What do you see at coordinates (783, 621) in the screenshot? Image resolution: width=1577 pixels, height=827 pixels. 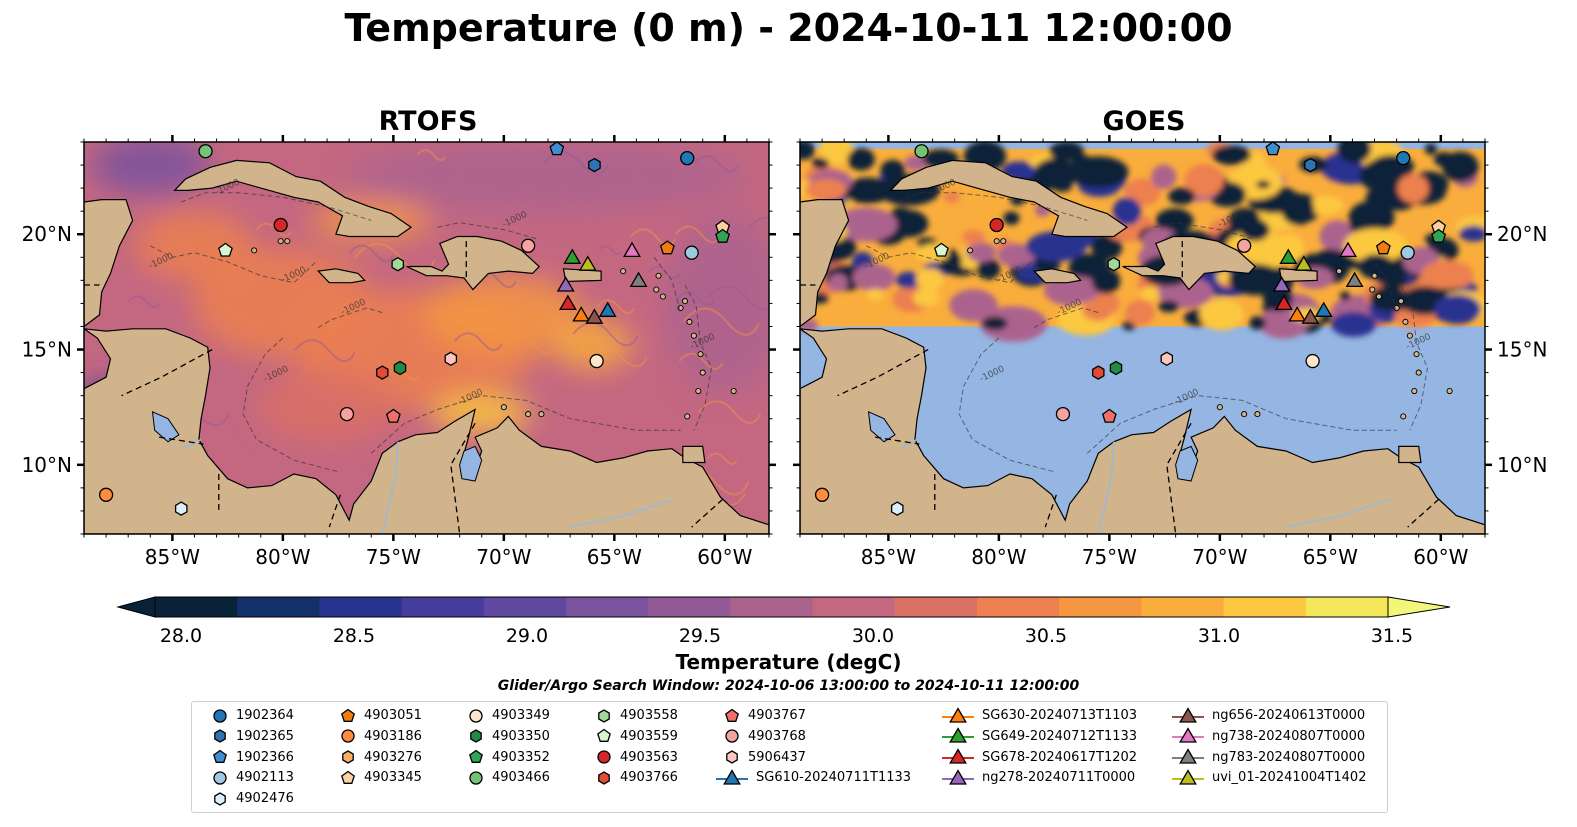 I see `colorbar: 28.0 28.5 29.0 29.5 30.0 30.5 31.0 31.5` at bounding box center [783, 621].